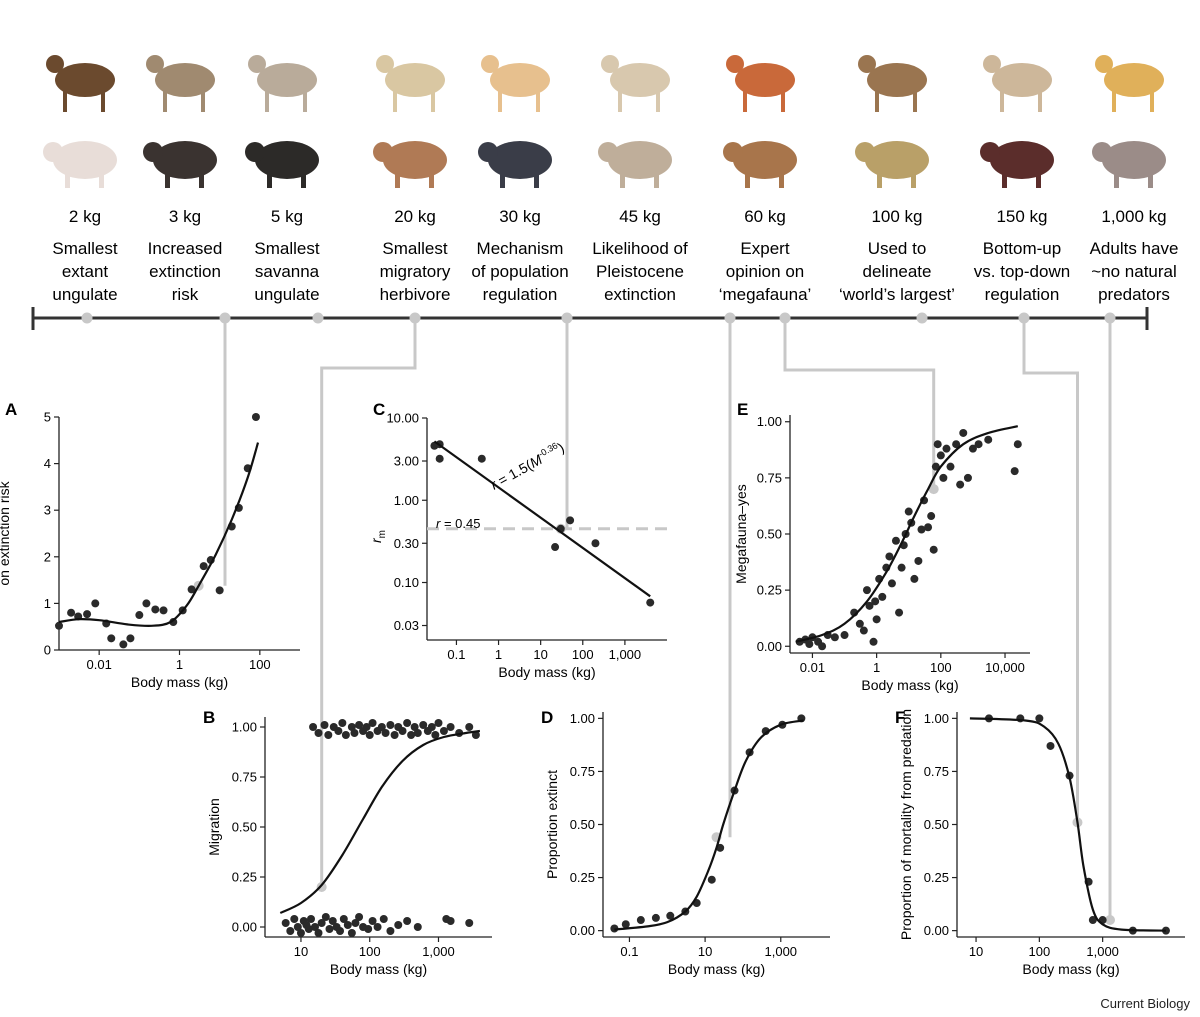  I want to click on gazelle-leg, so click(433, 101).